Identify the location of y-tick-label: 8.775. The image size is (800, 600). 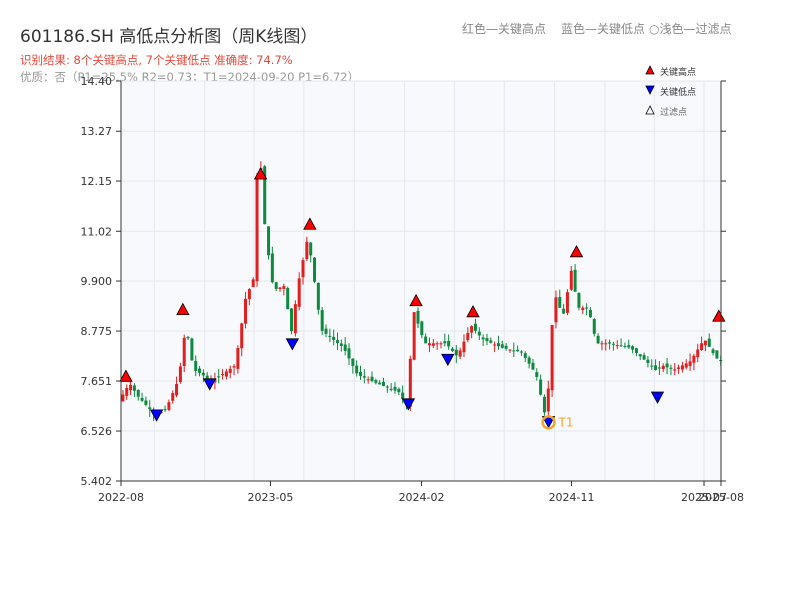
(97, 331).